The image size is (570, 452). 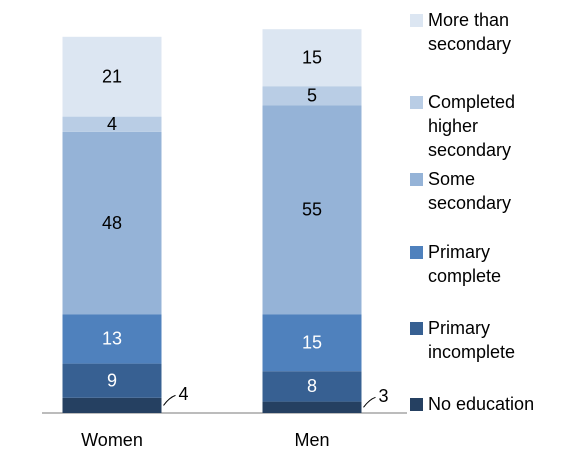 I want to click on data-label: 9, so click(x=112, y=380).